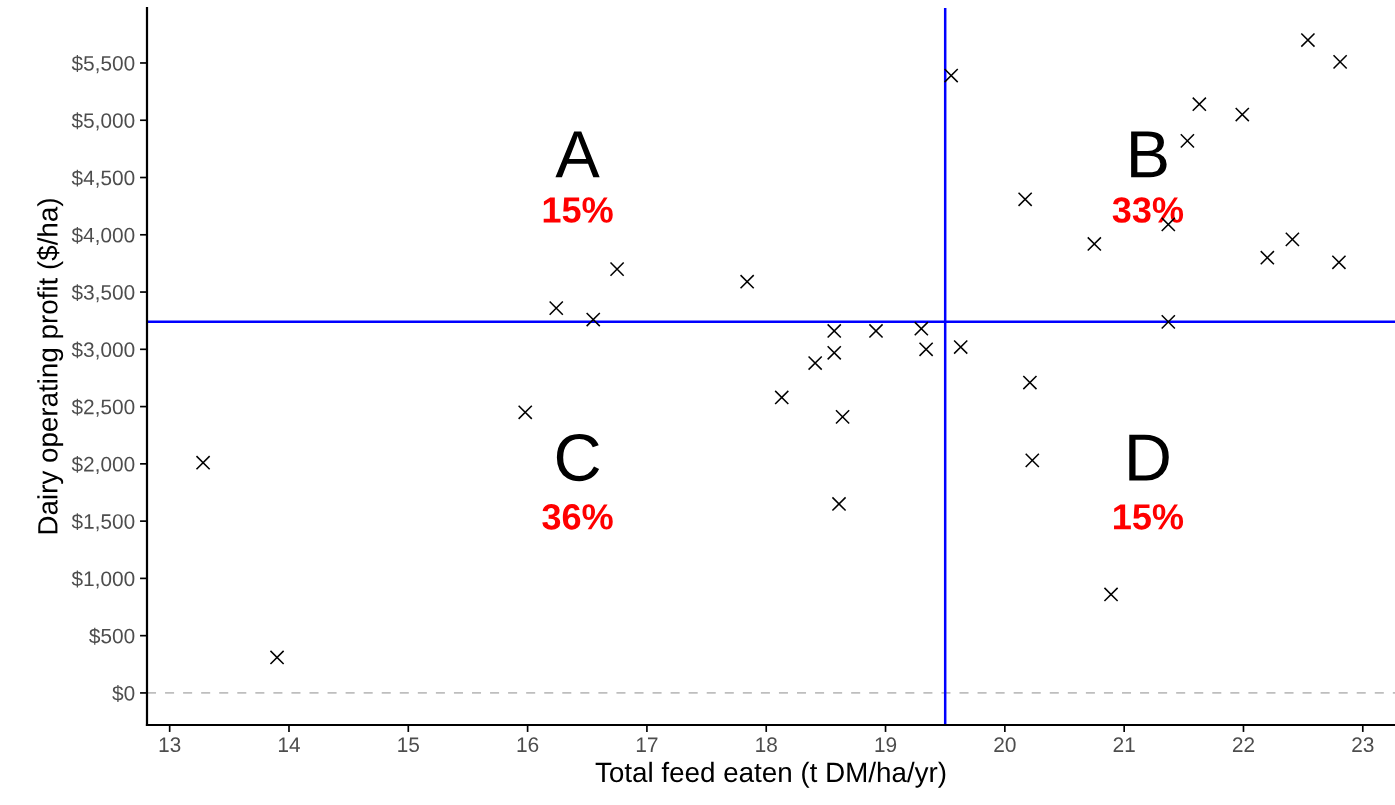 This screenshot has width=1395, height=805. I want to click on x-tick-label: 15, so click(409, 745).